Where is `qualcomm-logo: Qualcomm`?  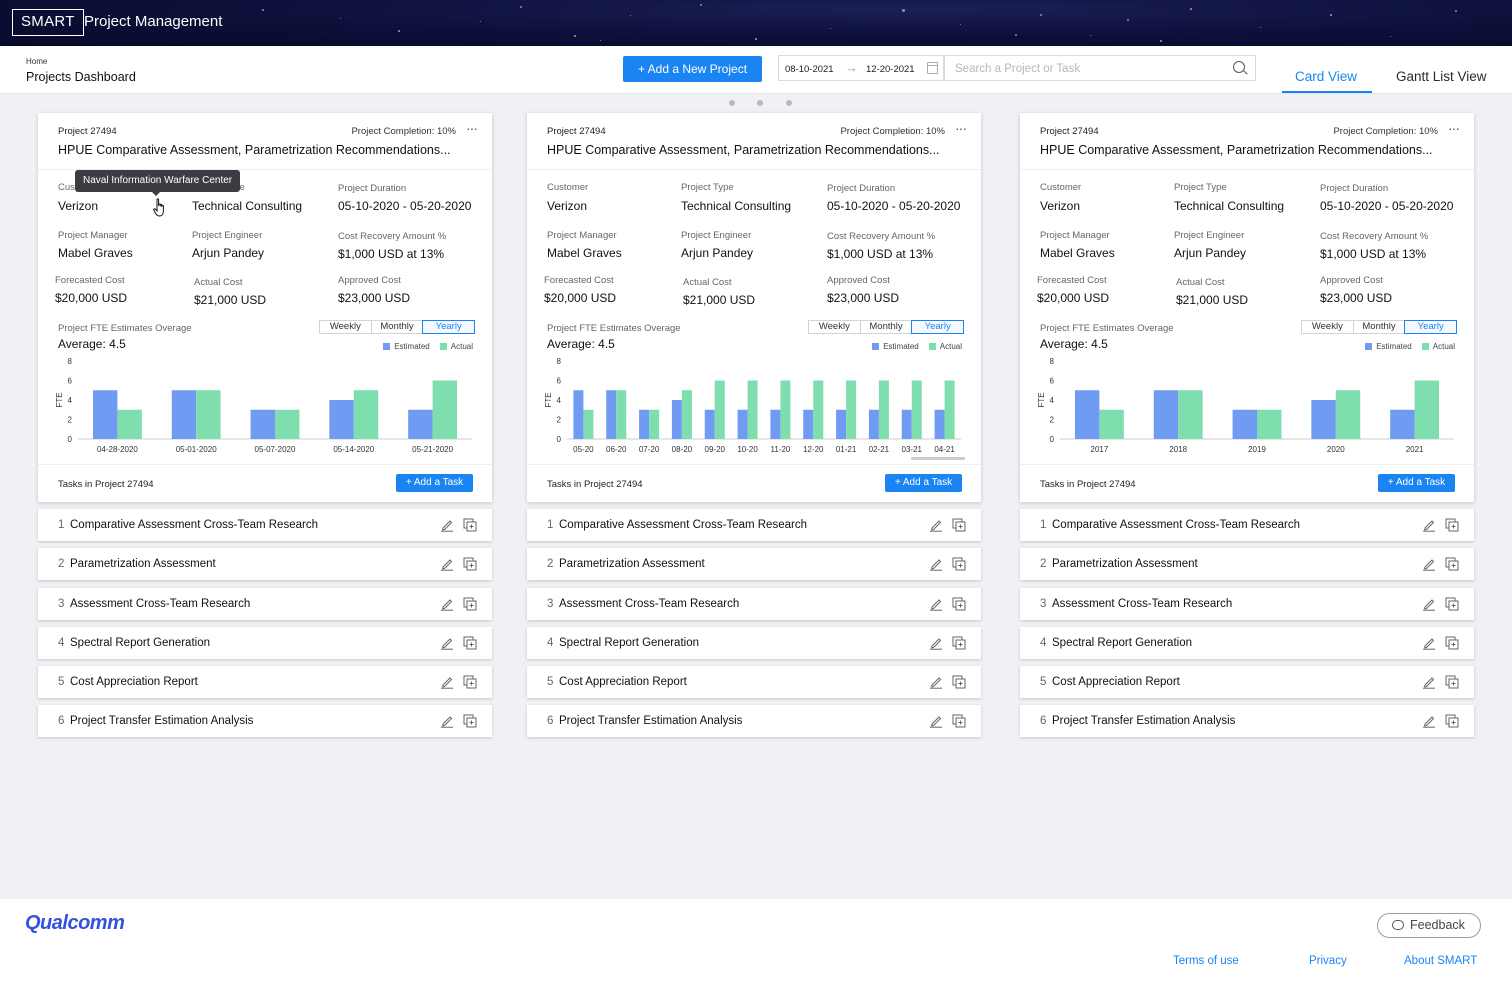 qualcomm-logo: Qualcomm is located at coordinates (75, 923).